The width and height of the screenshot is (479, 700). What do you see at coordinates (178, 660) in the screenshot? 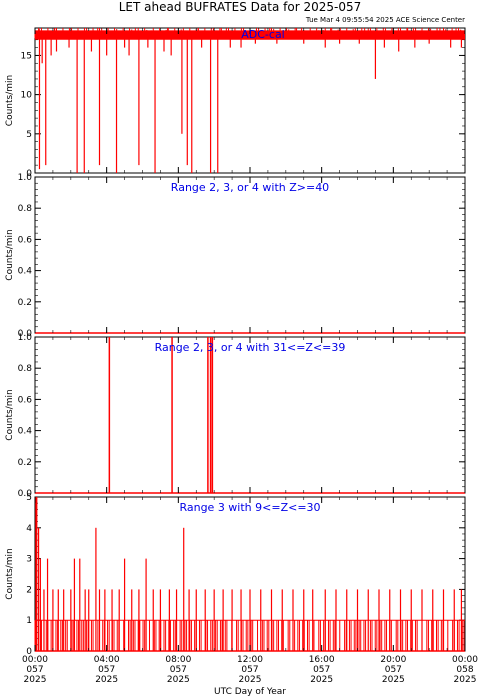
I see `x-tick-label-time: 08:00` at bounding box center [178, 660].